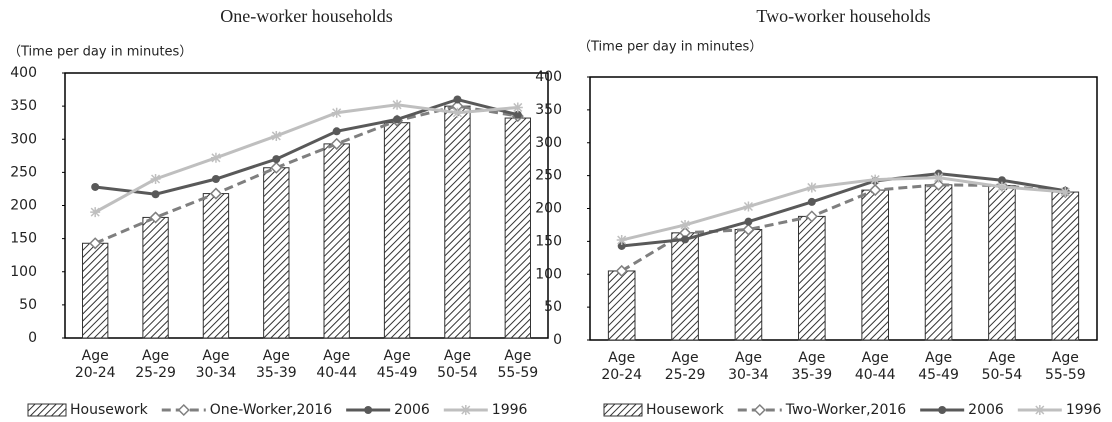 This screenshot has height=422, width=1112. Describe the element at coordinates (1065, 366) in the screenshot. I see `x-tick-label: Age 55-59` at that location.